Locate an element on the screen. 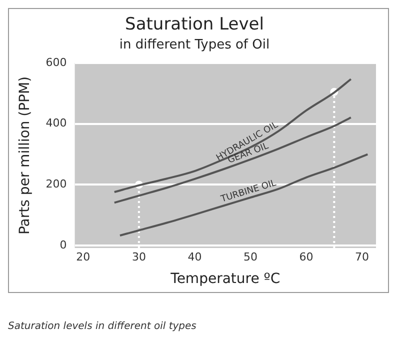 This screenshot has height=345, width=399. y-tick-label: 600 is located at coordinates (56, 62).